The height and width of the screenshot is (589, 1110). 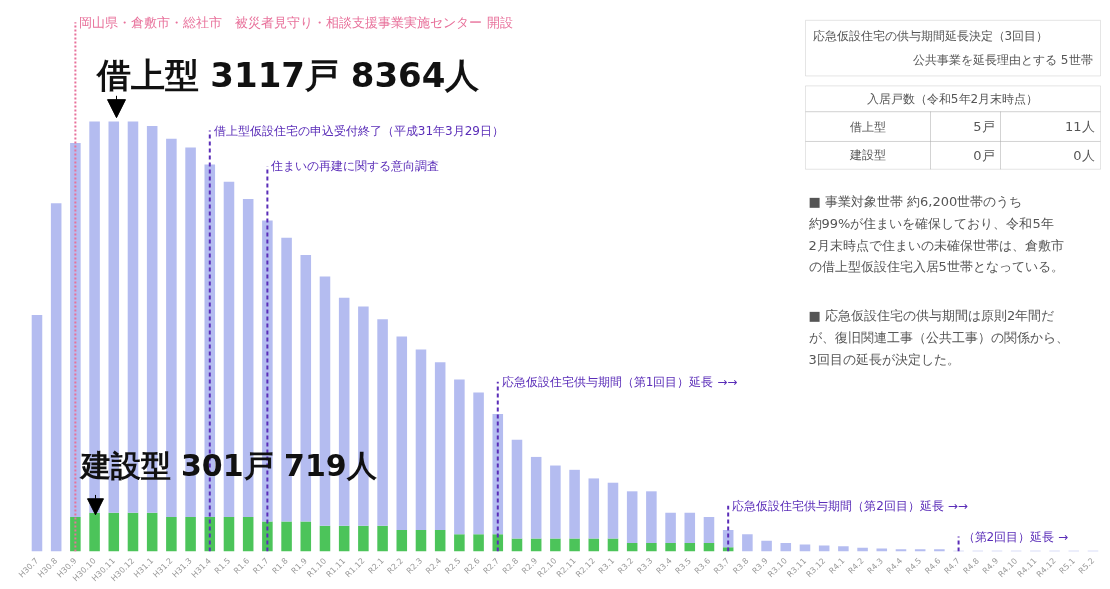 What do you see at coordinates (984, 155) in the screenshot?
I see `annotation: 0戸` at bounding box center [984, 155].